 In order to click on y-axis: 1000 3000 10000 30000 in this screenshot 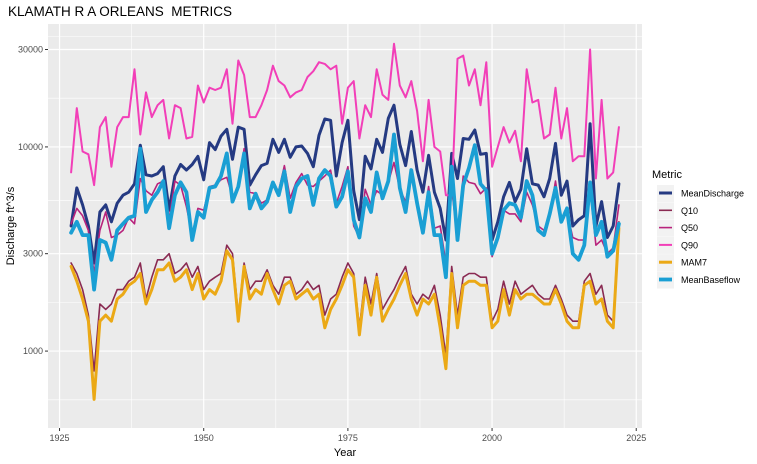, I will do `click(33, 200)`.